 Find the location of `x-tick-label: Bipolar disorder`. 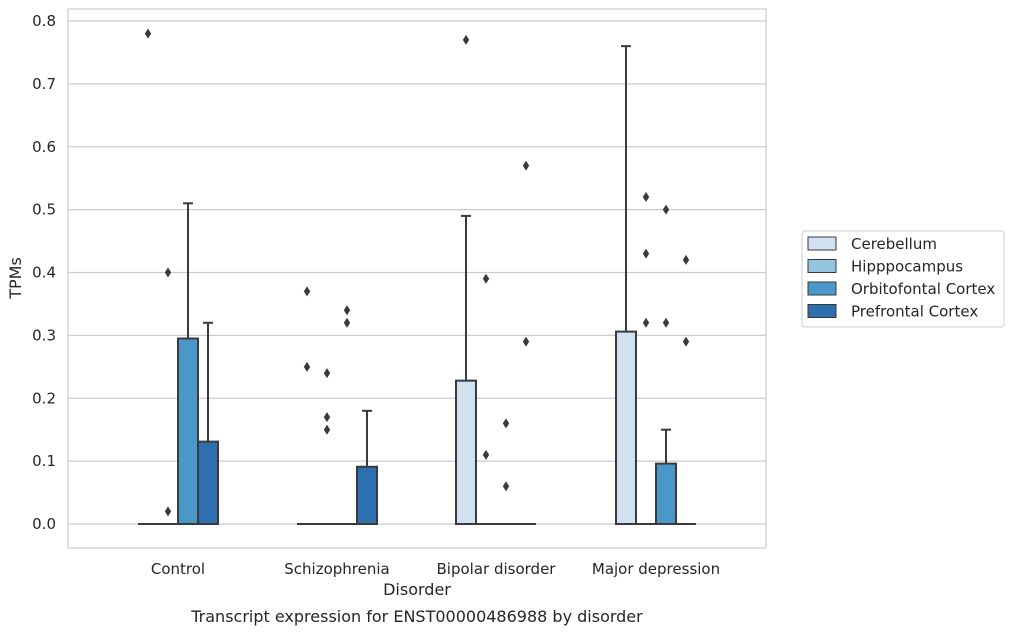

x-tick-label: Bipolar disorder is located at coordinates (497, 569).